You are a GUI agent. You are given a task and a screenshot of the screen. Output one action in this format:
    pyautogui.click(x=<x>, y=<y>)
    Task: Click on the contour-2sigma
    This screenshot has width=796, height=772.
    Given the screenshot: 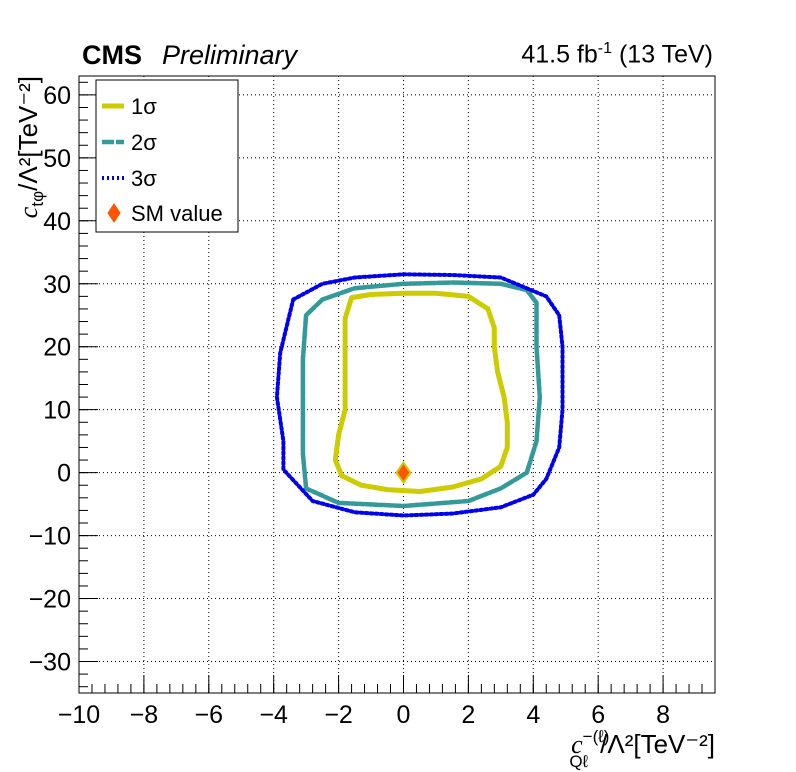 What is the action you would take?
    pyautogui.click(x=421, y=394)
    